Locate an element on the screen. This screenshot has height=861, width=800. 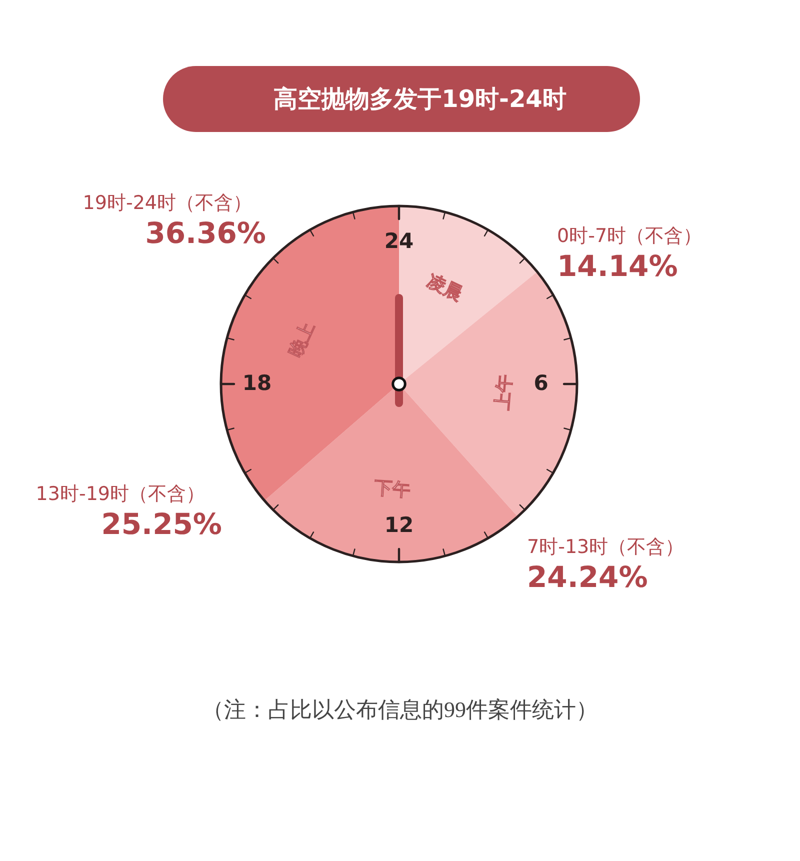
text: 凌晨 is located at coordinates (445, 288).